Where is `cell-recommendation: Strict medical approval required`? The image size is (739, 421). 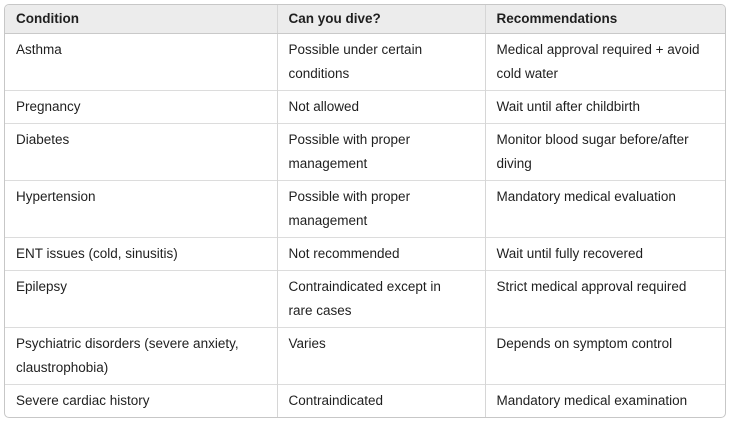
cell-recommendation: Strict medical approval required is located at coordinates (604, 299).